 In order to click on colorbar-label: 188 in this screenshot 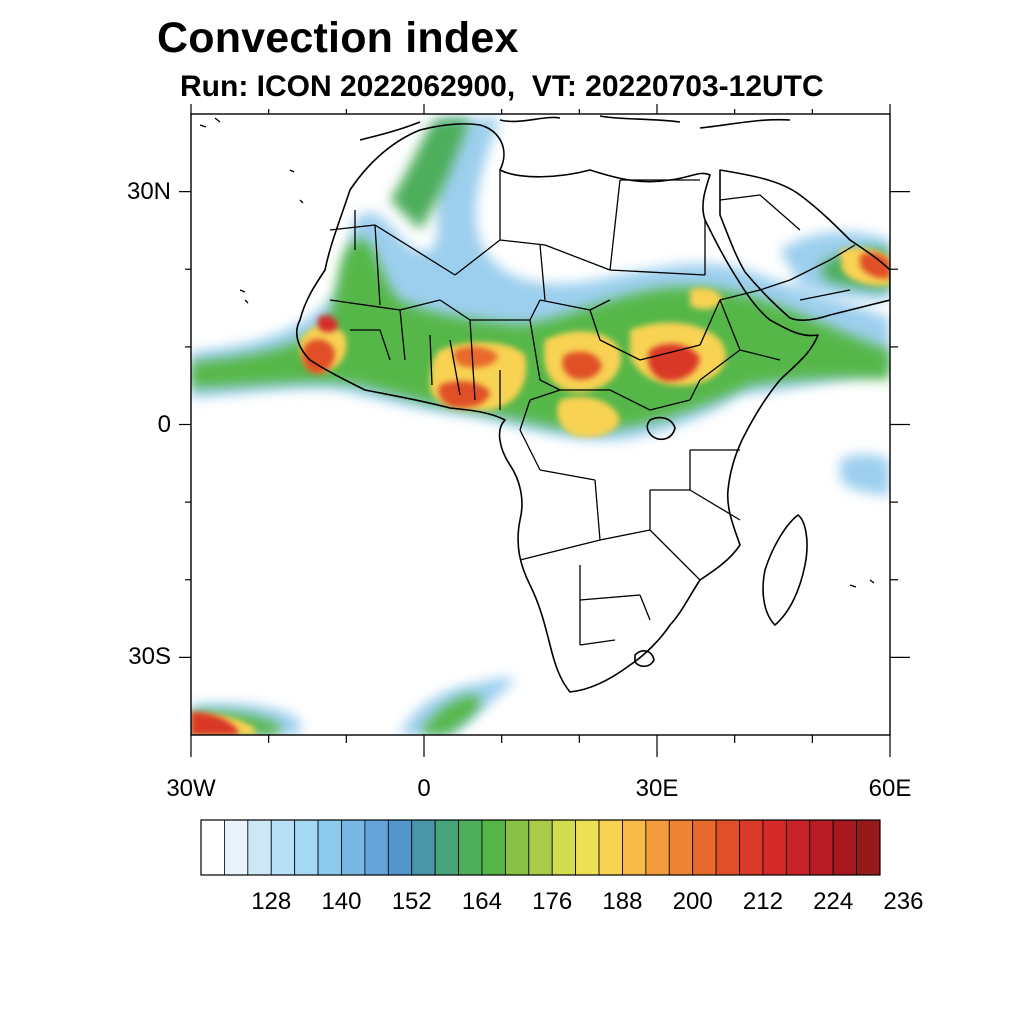, I will do `click(622, 901)`.